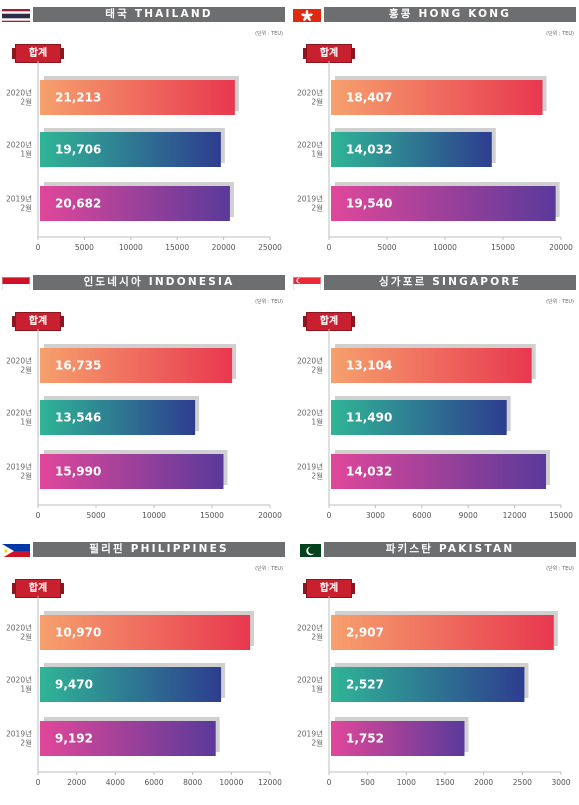  I want to click on bar-value-label: 9,192, so click(74, 739).